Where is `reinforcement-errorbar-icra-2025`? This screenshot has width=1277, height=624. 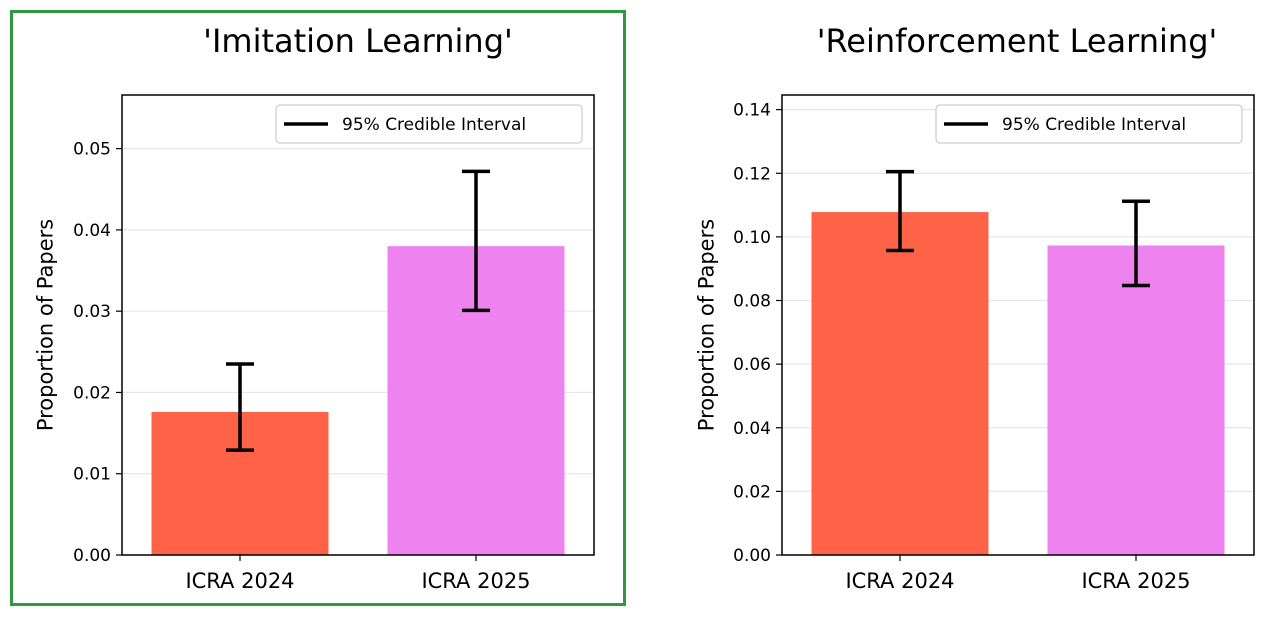
reinforcement-errorbar-icra-2025 is located at coordinates (1136, 243).